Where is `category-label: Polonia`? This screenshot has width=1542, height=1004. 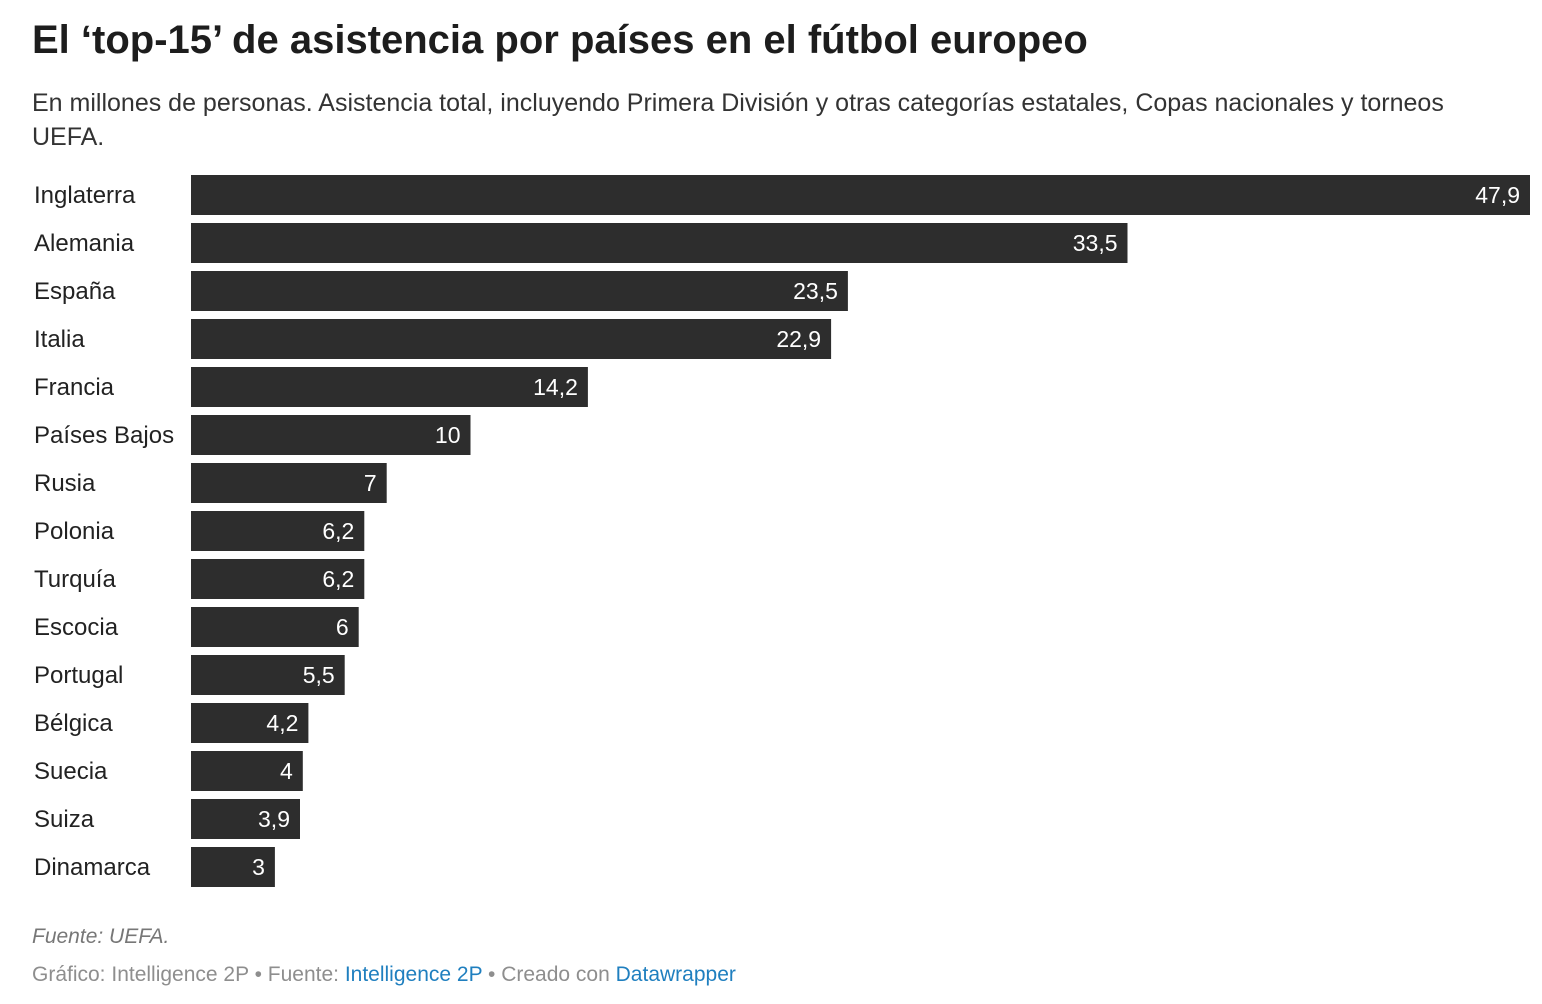
category-label: Polonia is located at coordinates (74, 531).